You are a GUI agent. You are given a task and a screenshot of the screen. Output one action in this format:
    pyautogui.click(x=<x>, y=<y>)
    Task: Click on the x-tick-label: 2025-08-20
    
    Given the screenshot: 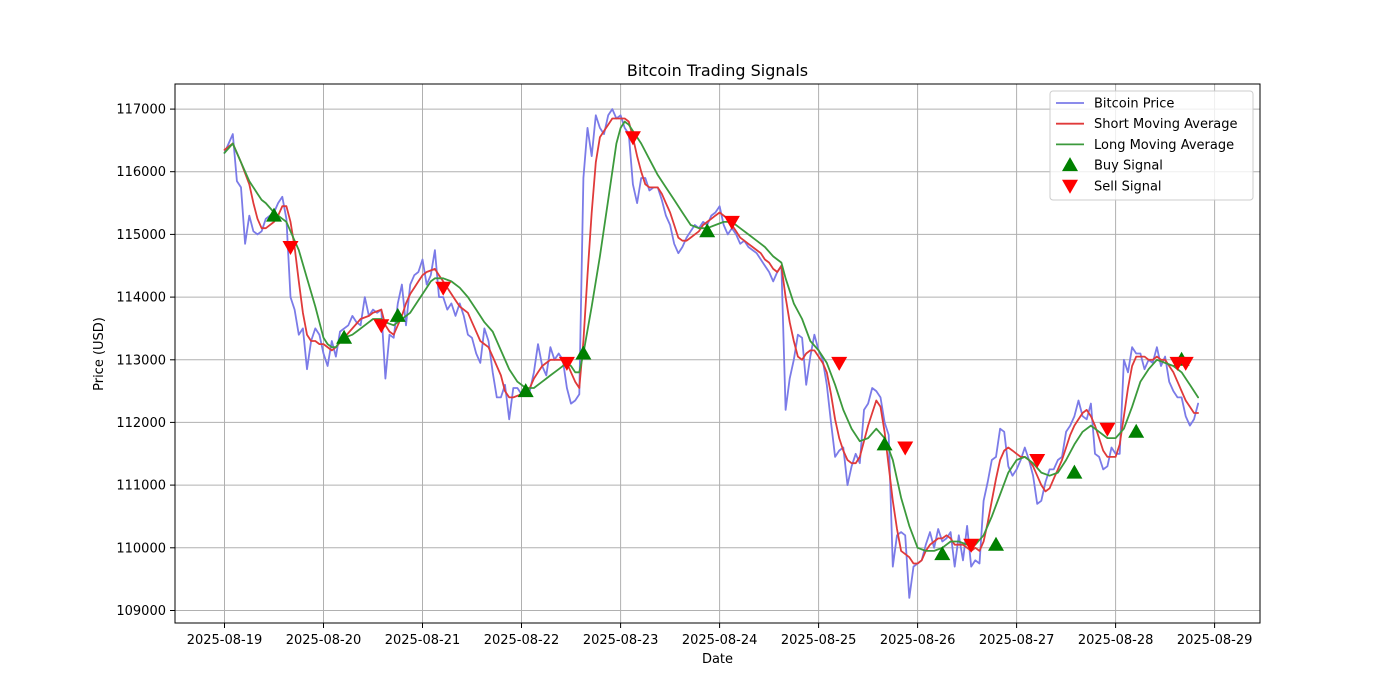 What is the action you would take?
    pyautogui.click(x=324, y=640)
    